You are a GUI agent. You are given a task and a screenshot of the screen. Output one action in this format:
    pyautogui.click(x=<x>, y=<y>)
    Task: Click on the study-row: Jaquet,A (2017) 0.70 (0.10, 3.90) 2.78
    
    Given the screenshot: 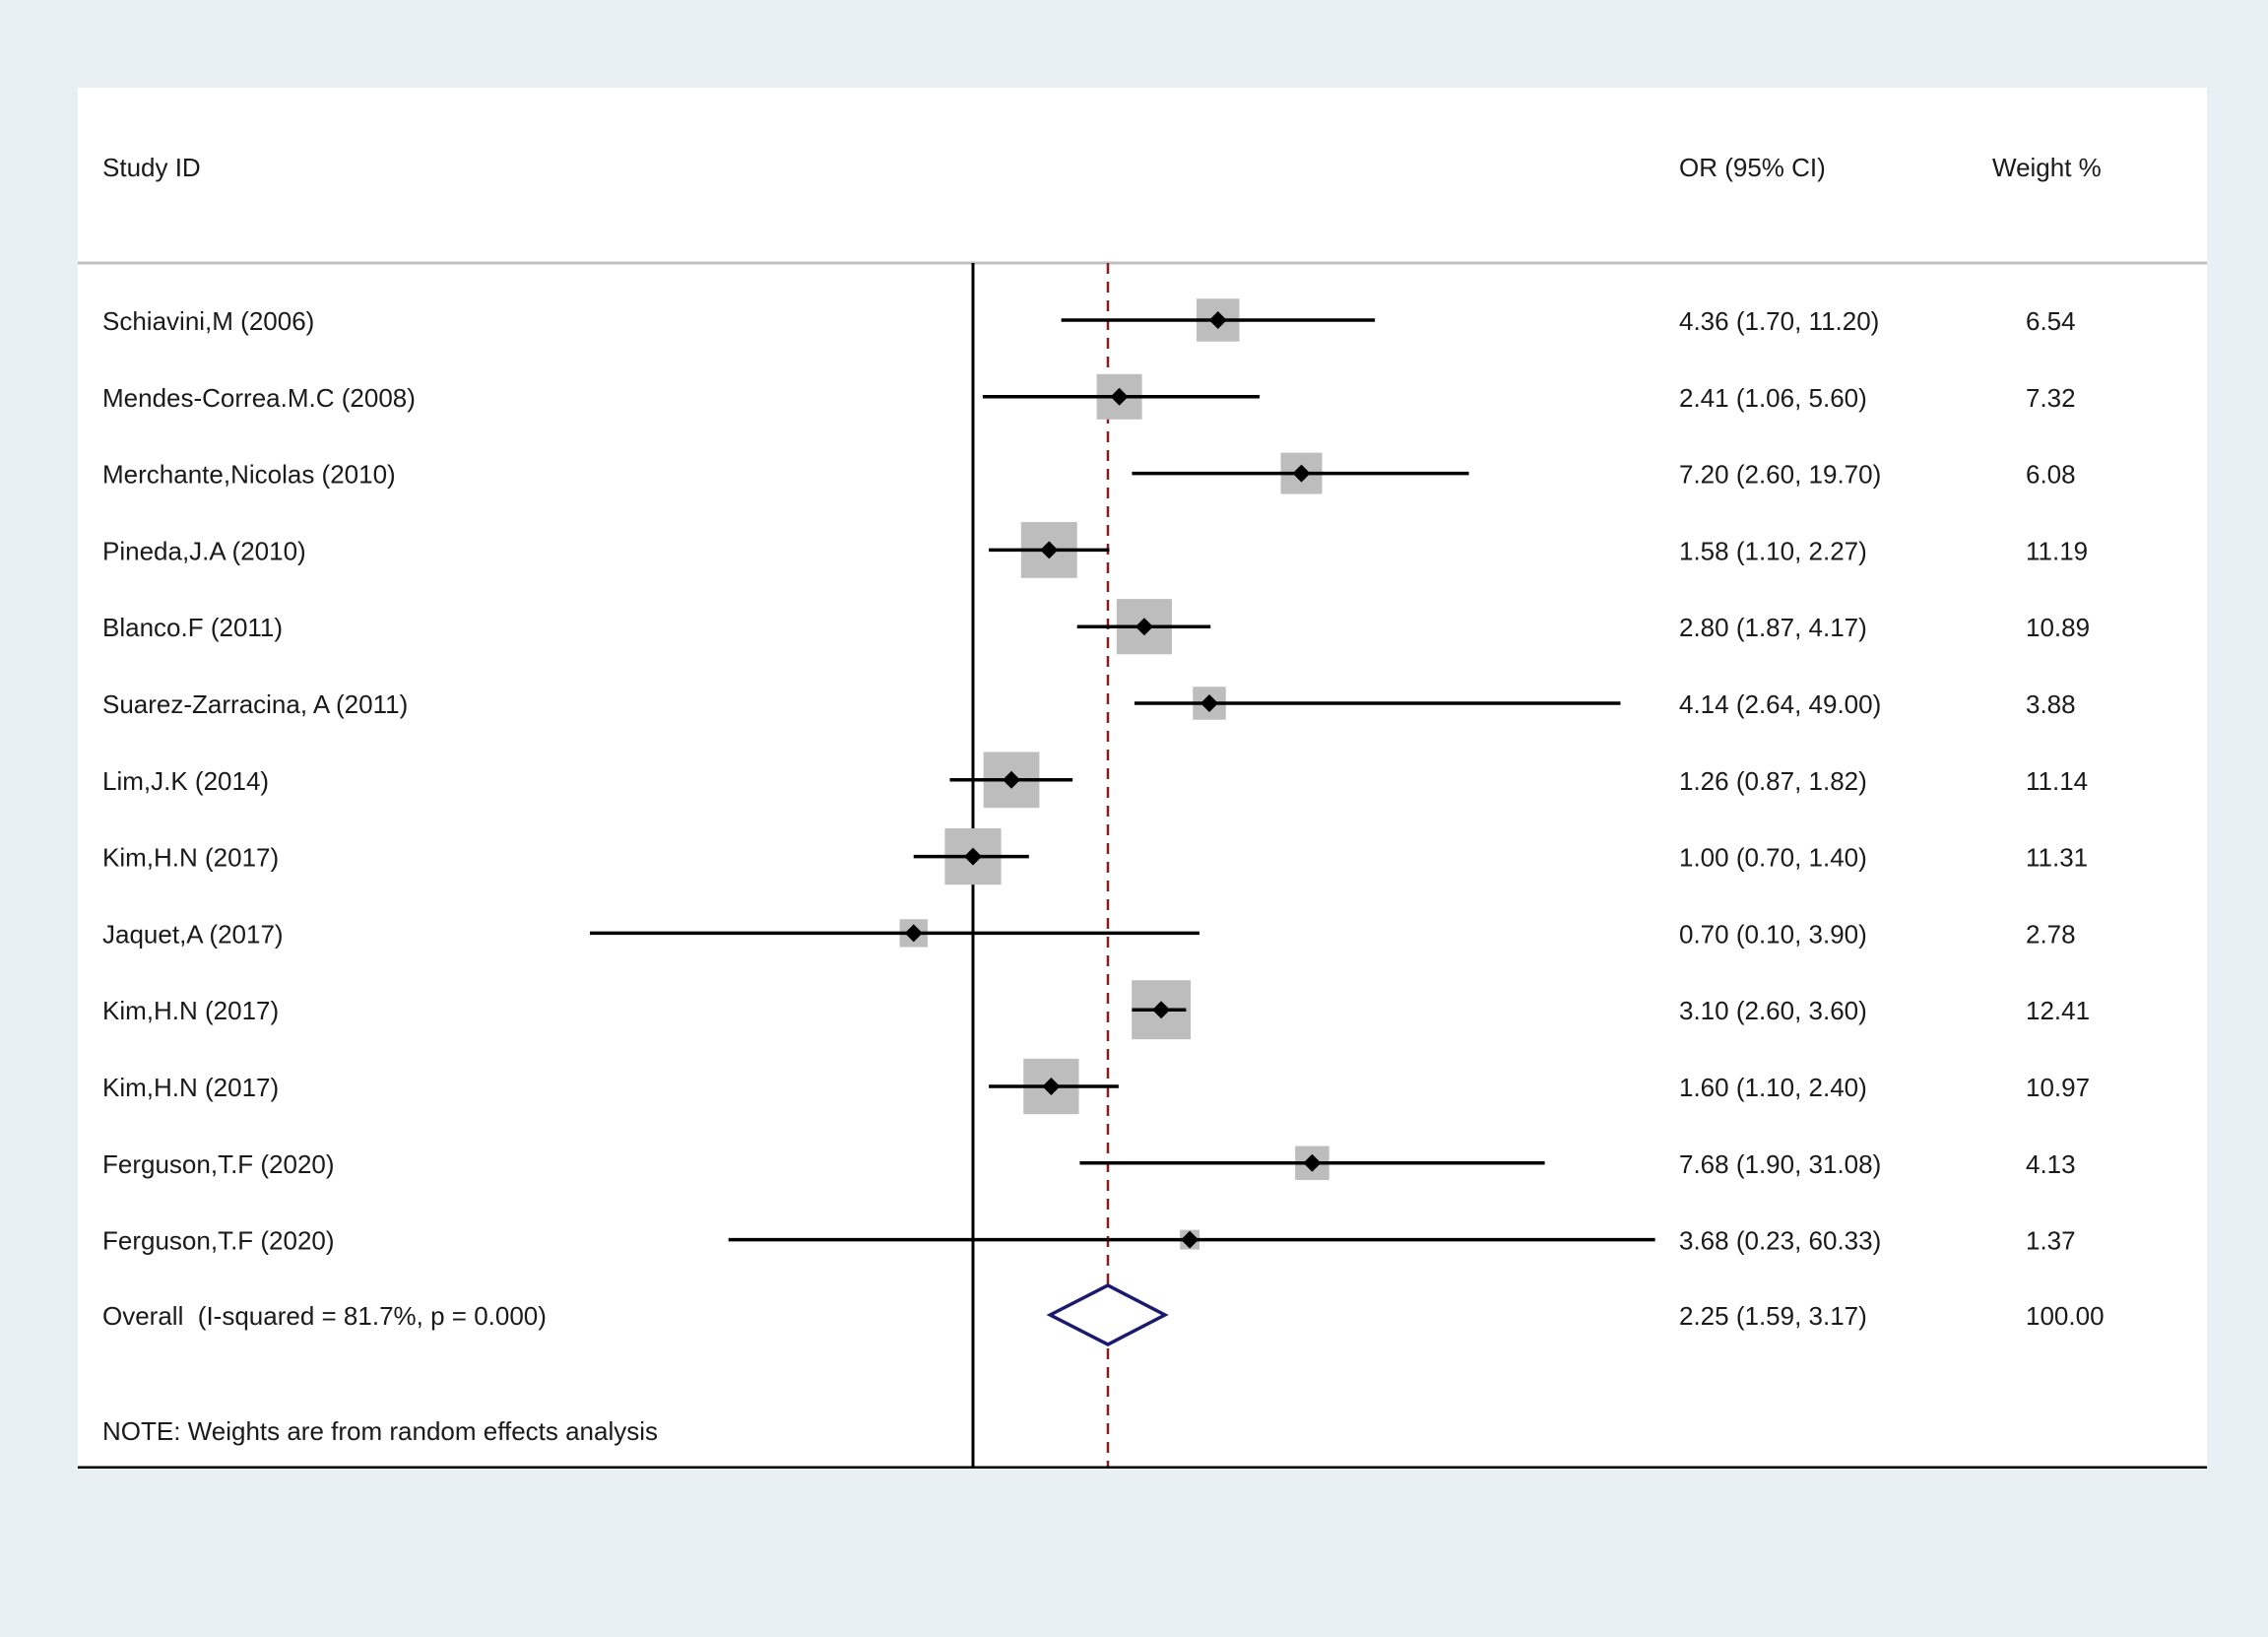 What is the action you would take?
    pyautogui.click(x=1089, y=934)
    